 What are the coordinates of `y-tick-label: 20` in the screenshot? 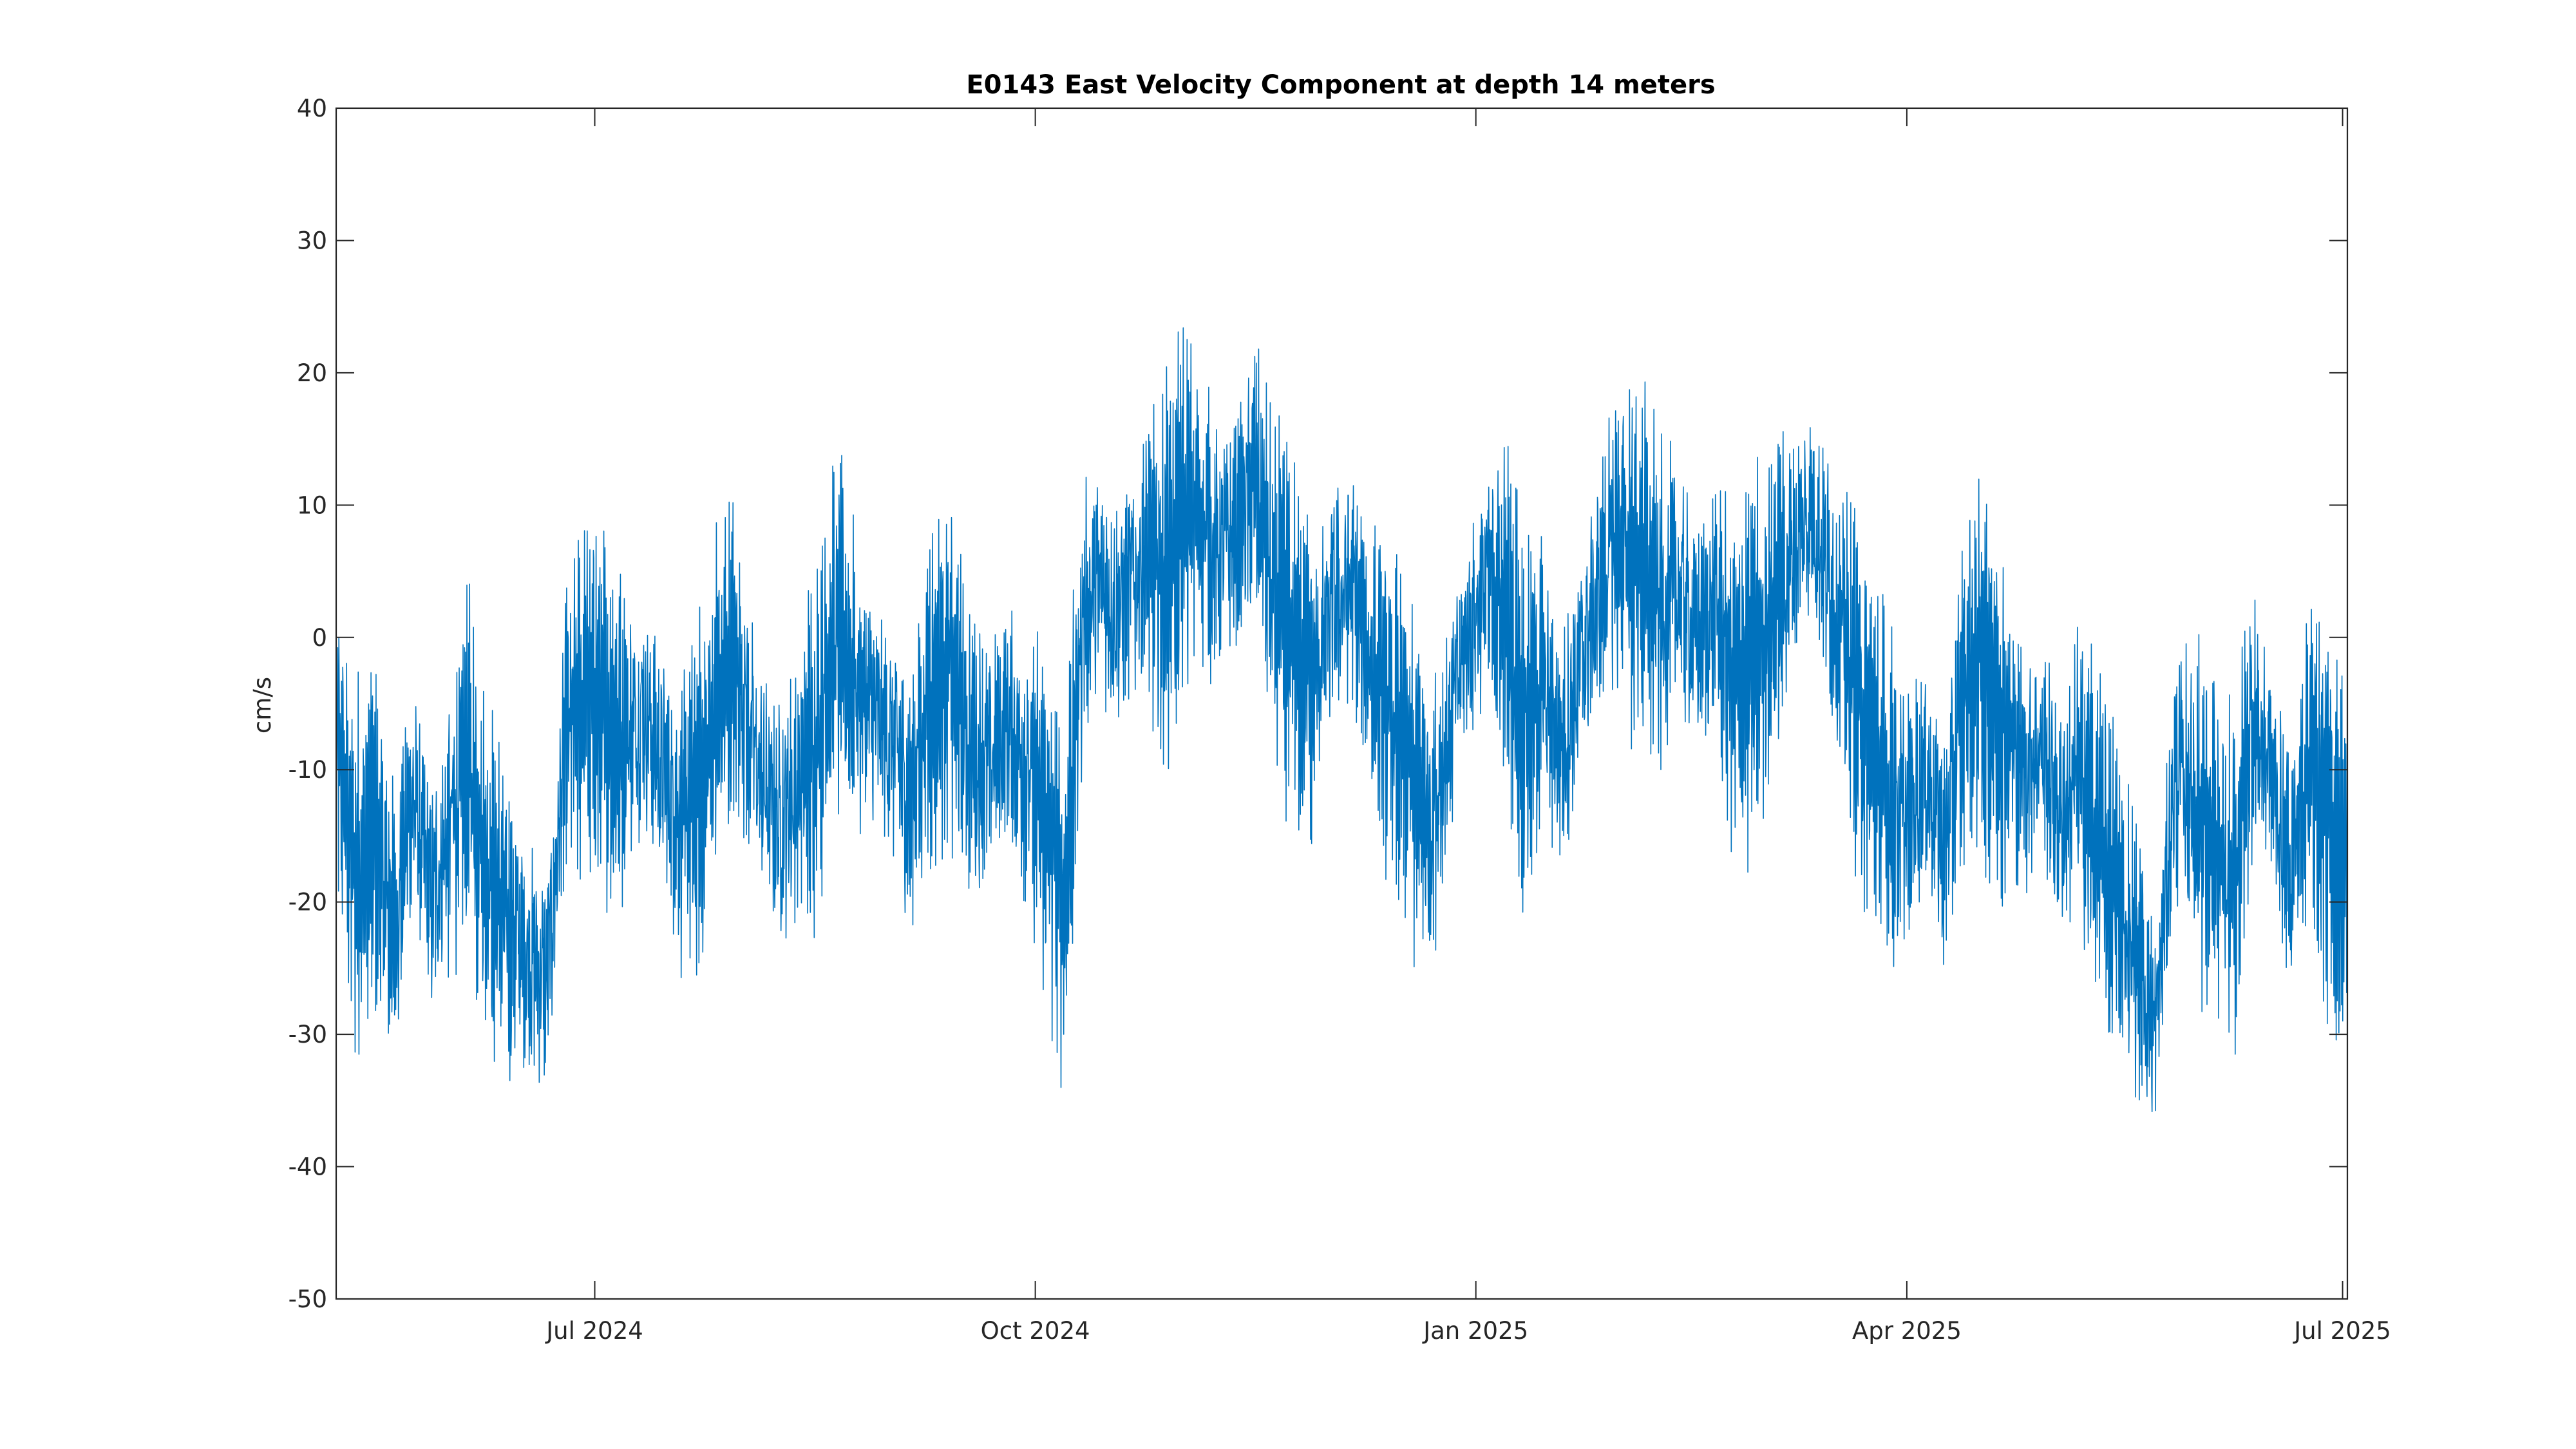 It's located at (312, 373).